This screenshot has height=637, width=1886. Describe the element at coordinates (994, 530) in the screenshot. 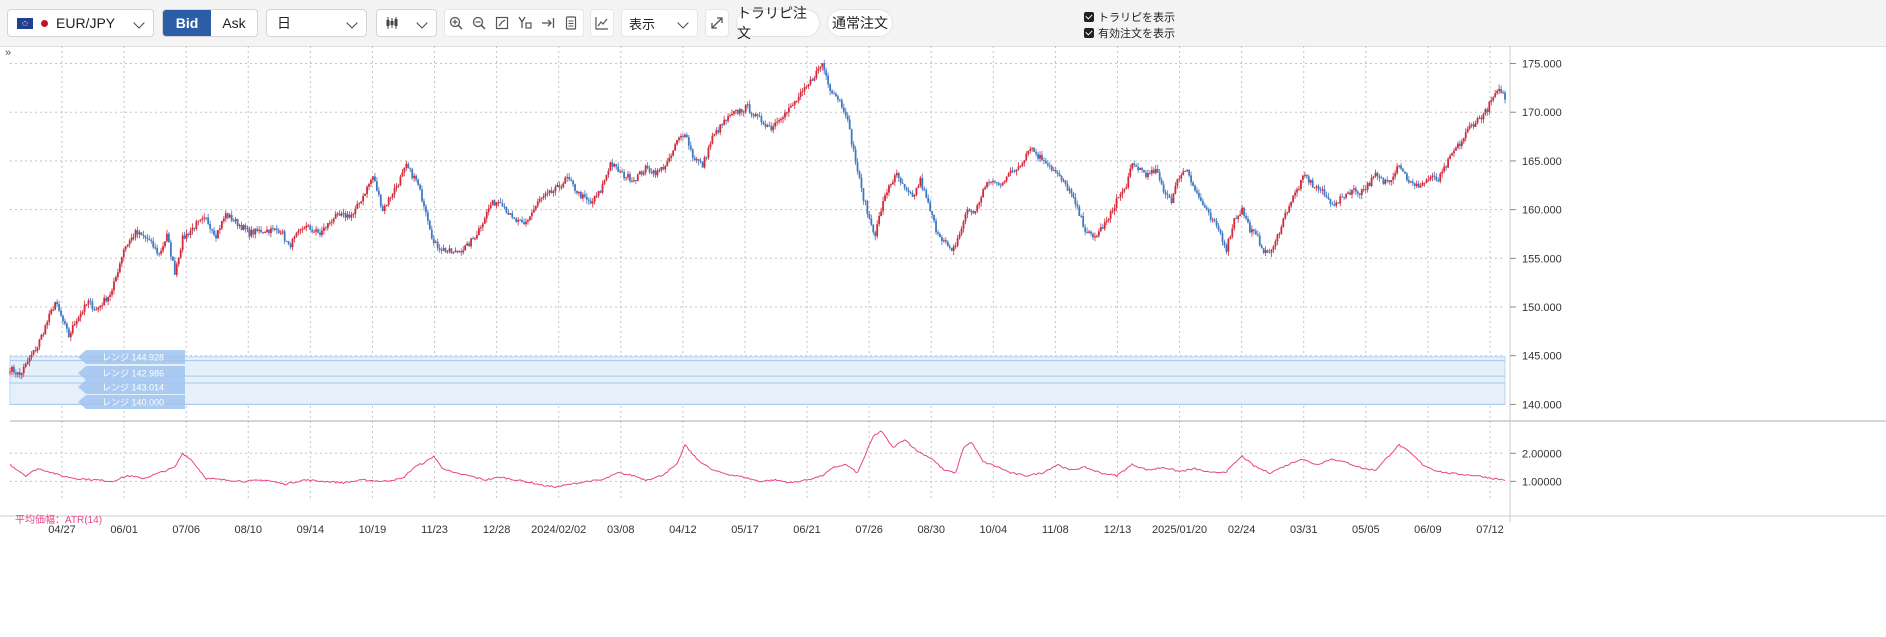

I see `time-tick-label: 10/04` at that location.